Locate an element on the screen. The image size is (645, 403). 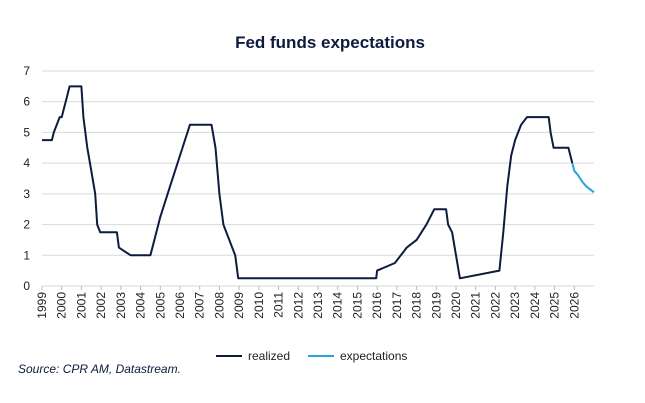
y-tick-label: 1 is located at coordinates (26, 255).